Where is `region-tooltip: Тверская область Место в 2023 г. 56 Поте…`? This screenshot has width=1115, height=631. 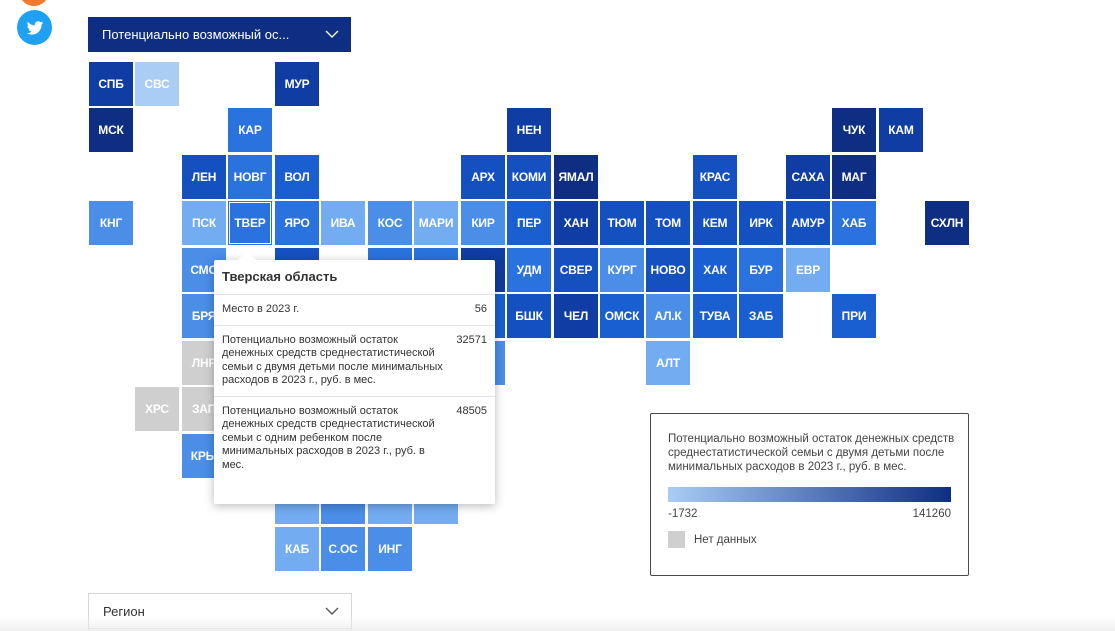 region-tooltip: Тверская область Место в 2023 г. 56 Поте… is located at coordinates (354, 377).